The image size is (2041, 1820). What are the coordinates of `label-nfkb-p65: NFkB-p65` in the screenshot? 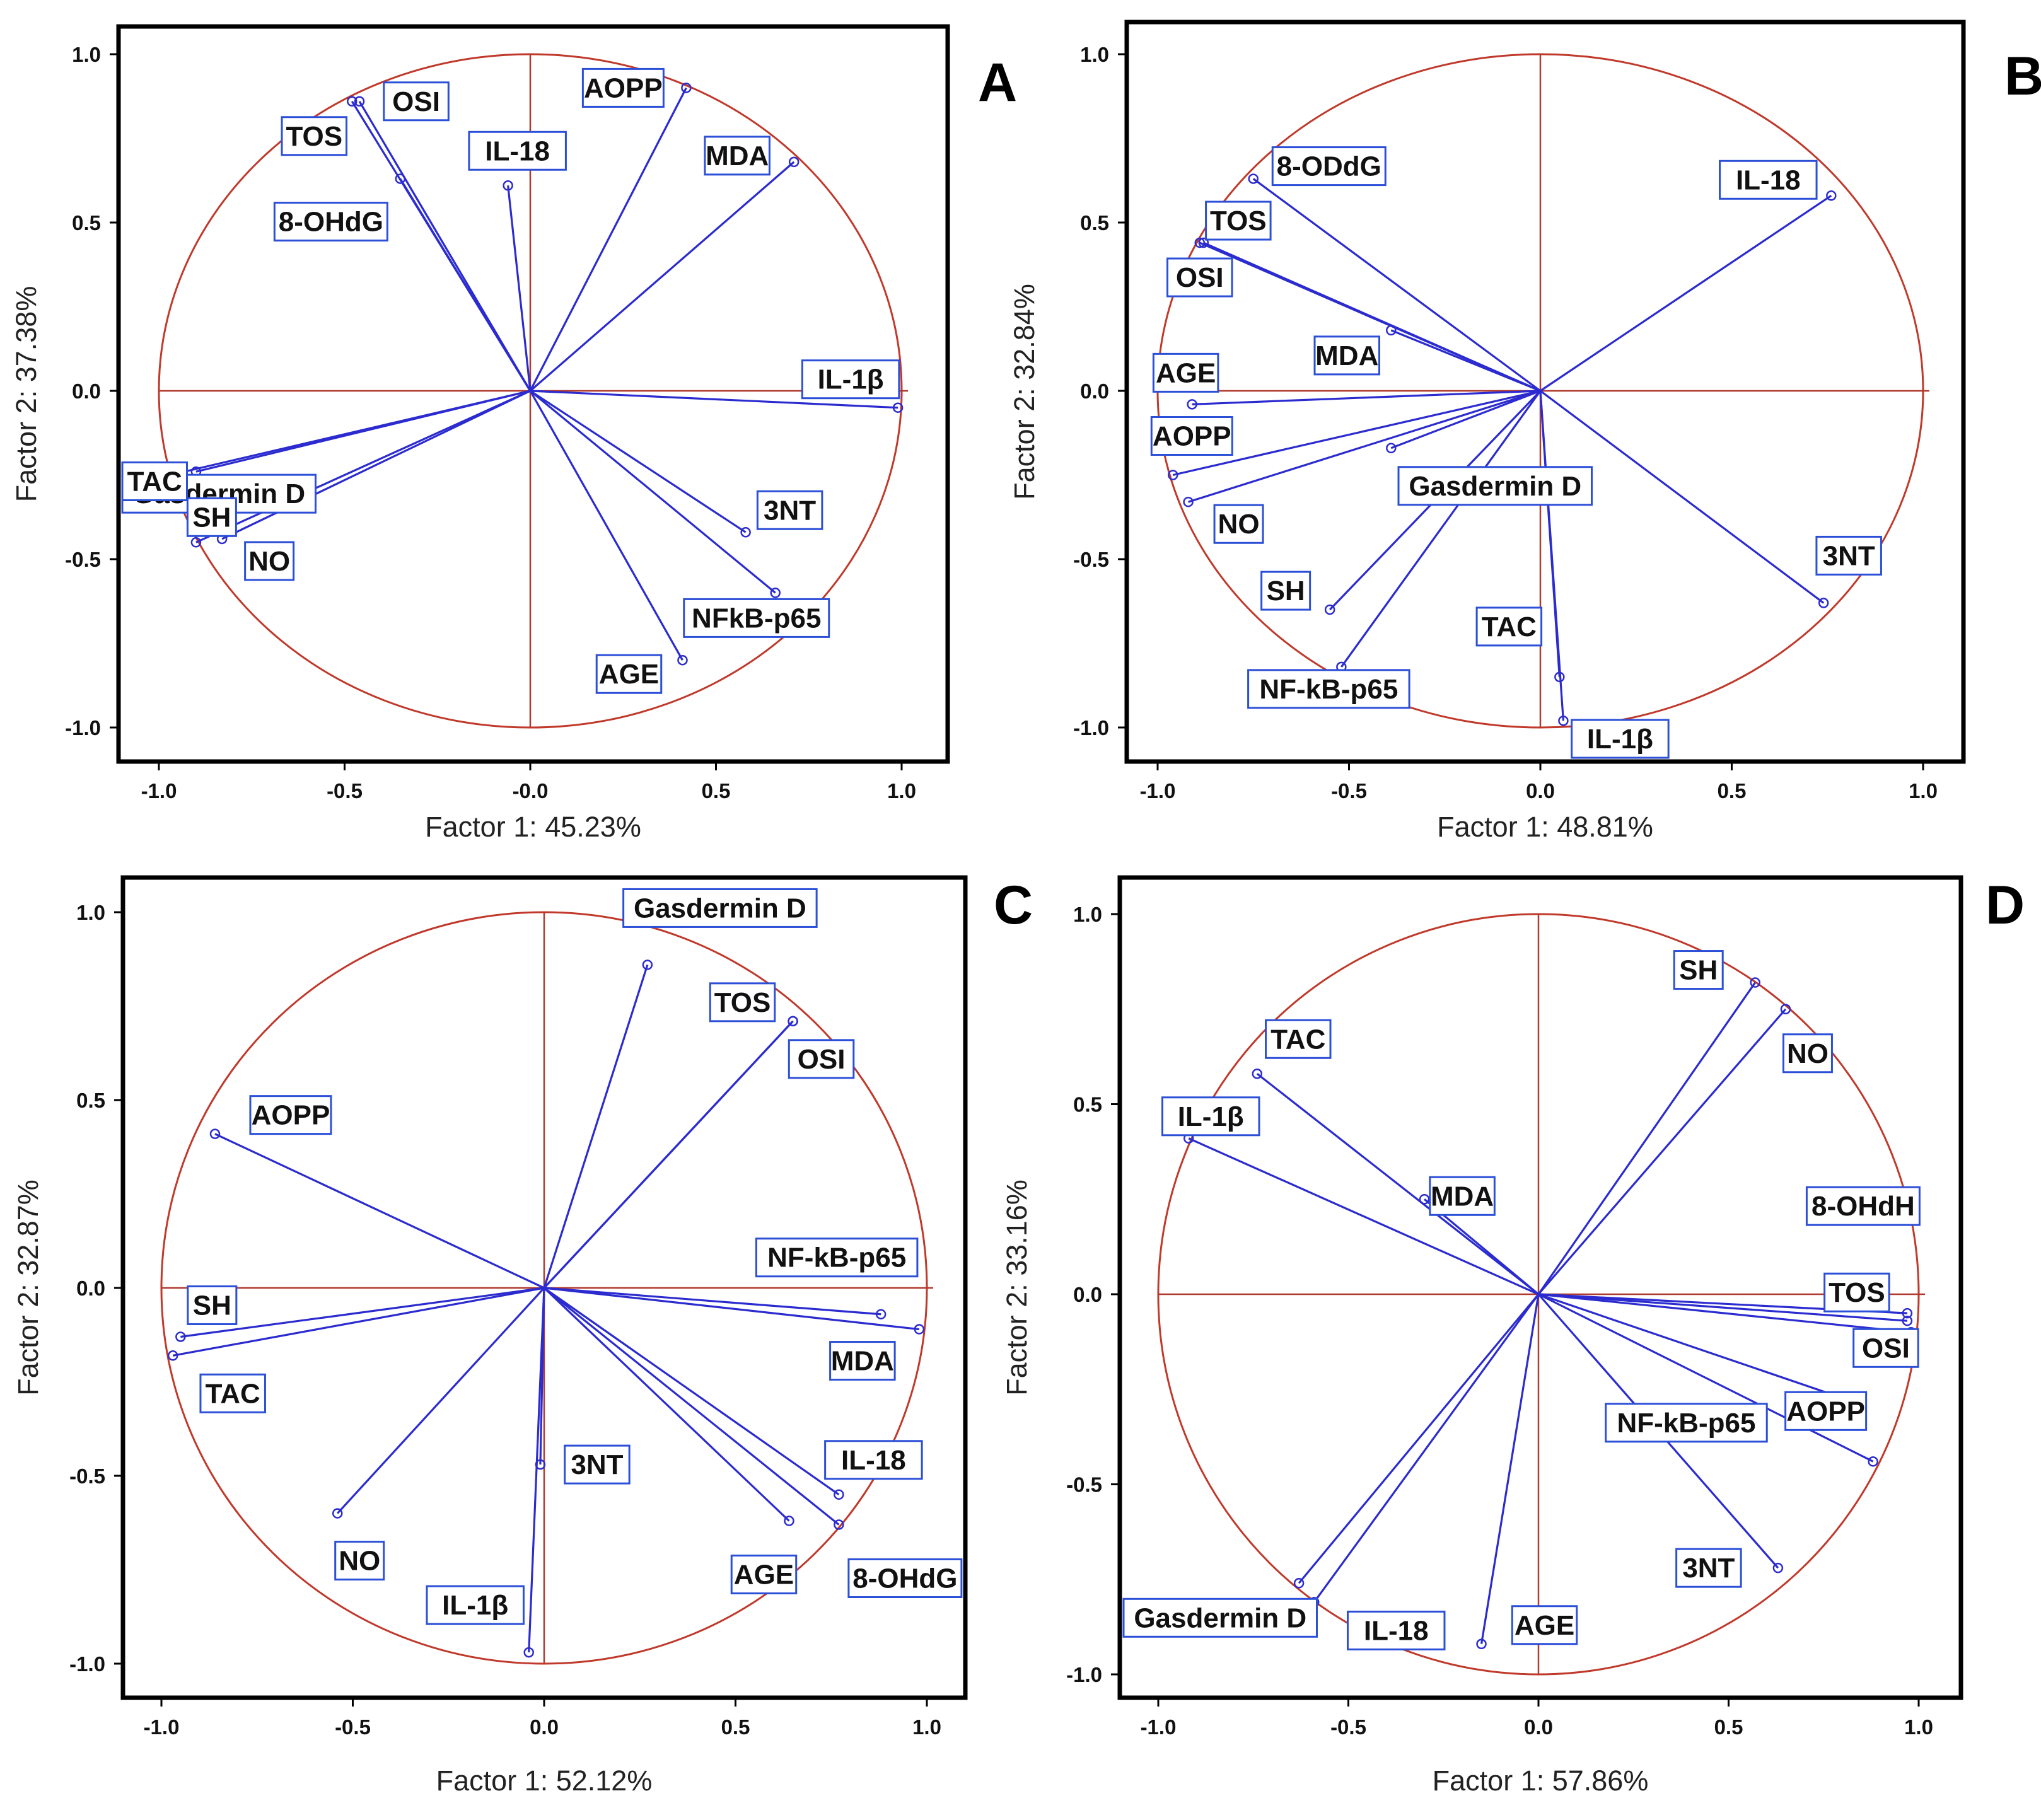 It's located at (756, 618).